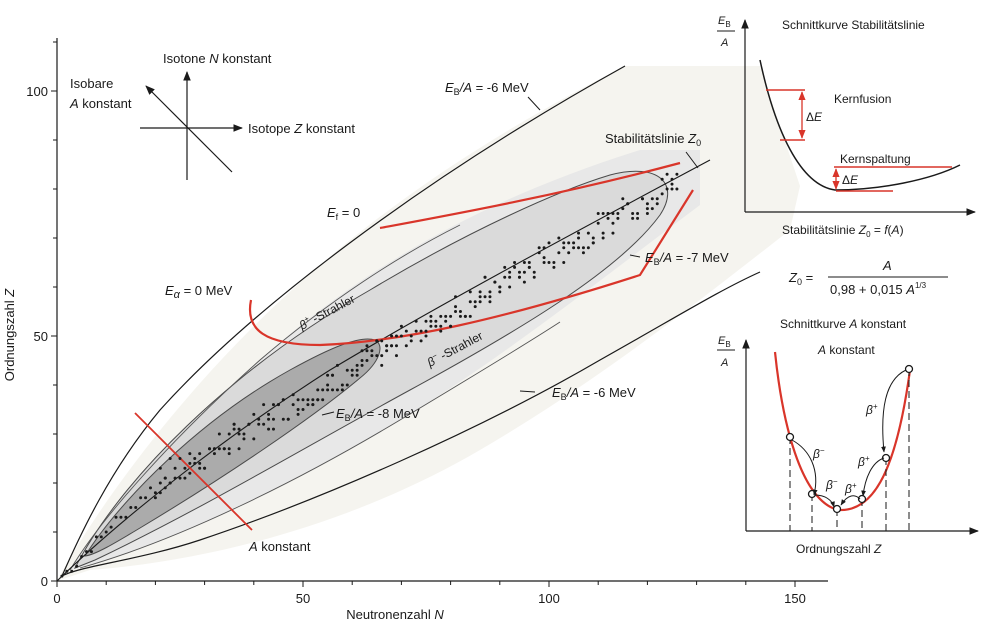  What do you see at coordinates (878, 289) in the screenshot?
I see `formula-denominator: 0,98 + 0,015 A1/3` at bounding box center [878, 289].